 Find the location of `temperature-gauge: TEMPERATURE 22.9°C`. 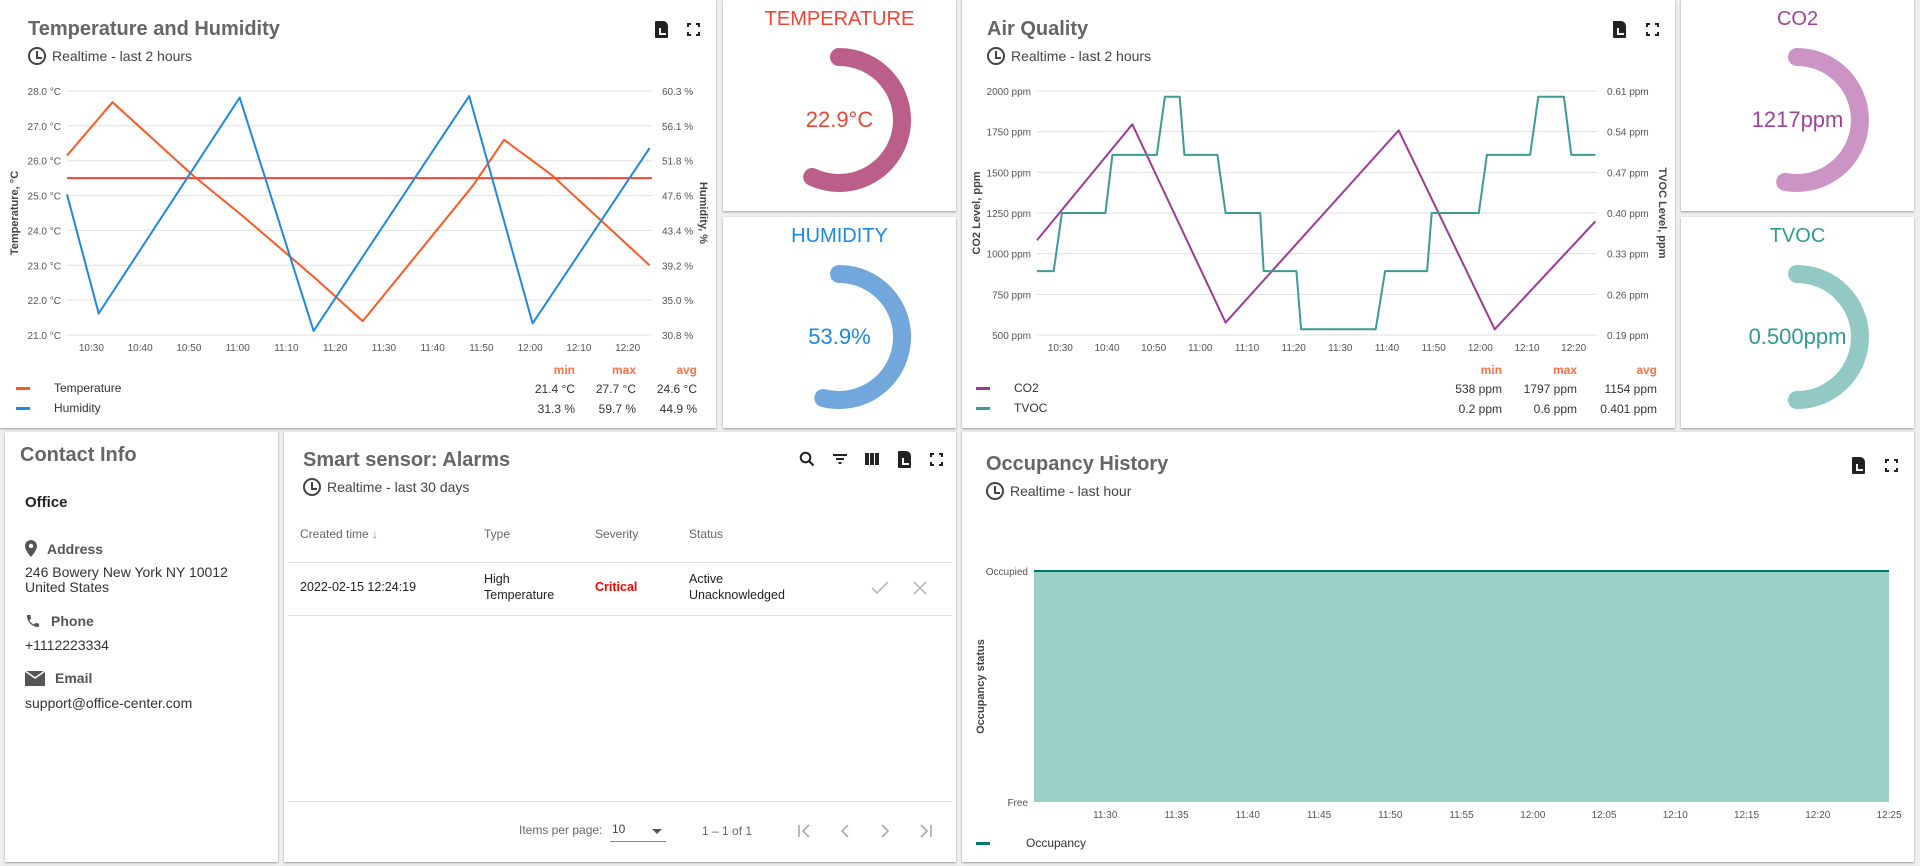

temperature-gauge: TEMPERATURE 22.9°C is located at coordinates (839, 105).